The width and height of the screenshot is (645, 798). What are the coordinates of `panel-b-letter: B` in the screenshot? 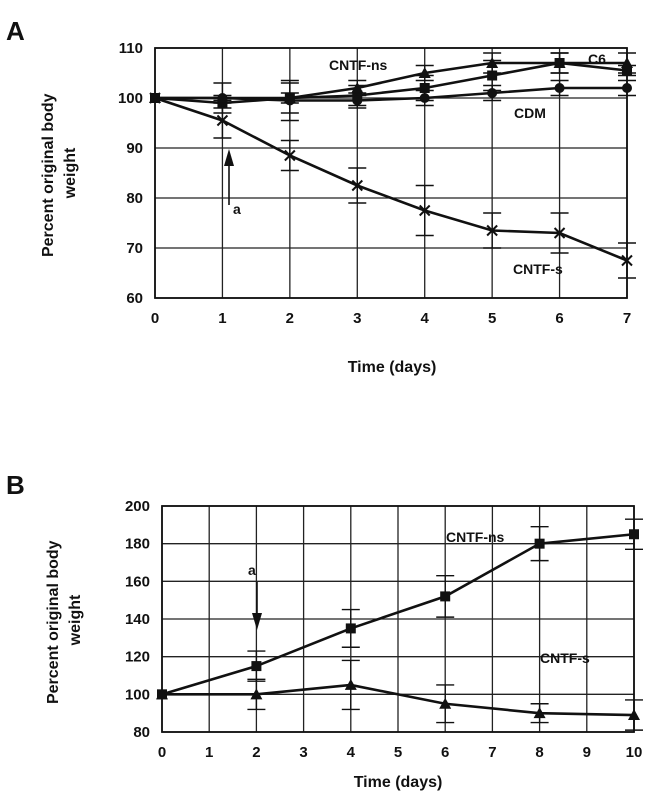 It's located at (15, 485).